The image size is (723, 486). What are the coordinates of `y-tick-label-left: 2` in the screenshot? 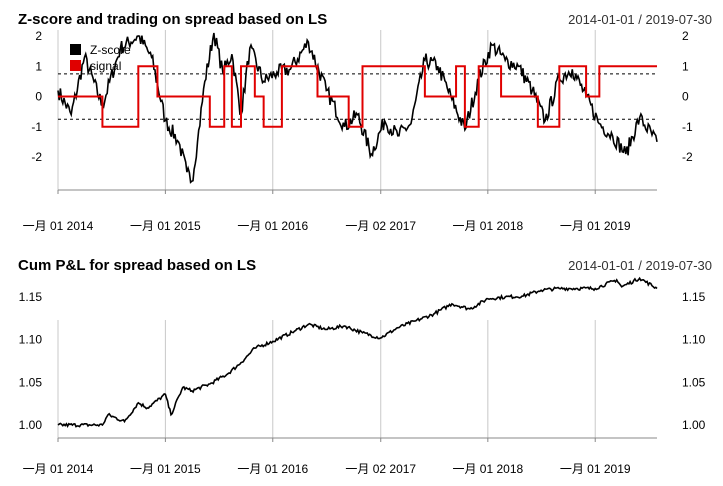 It's located at (38, 36).